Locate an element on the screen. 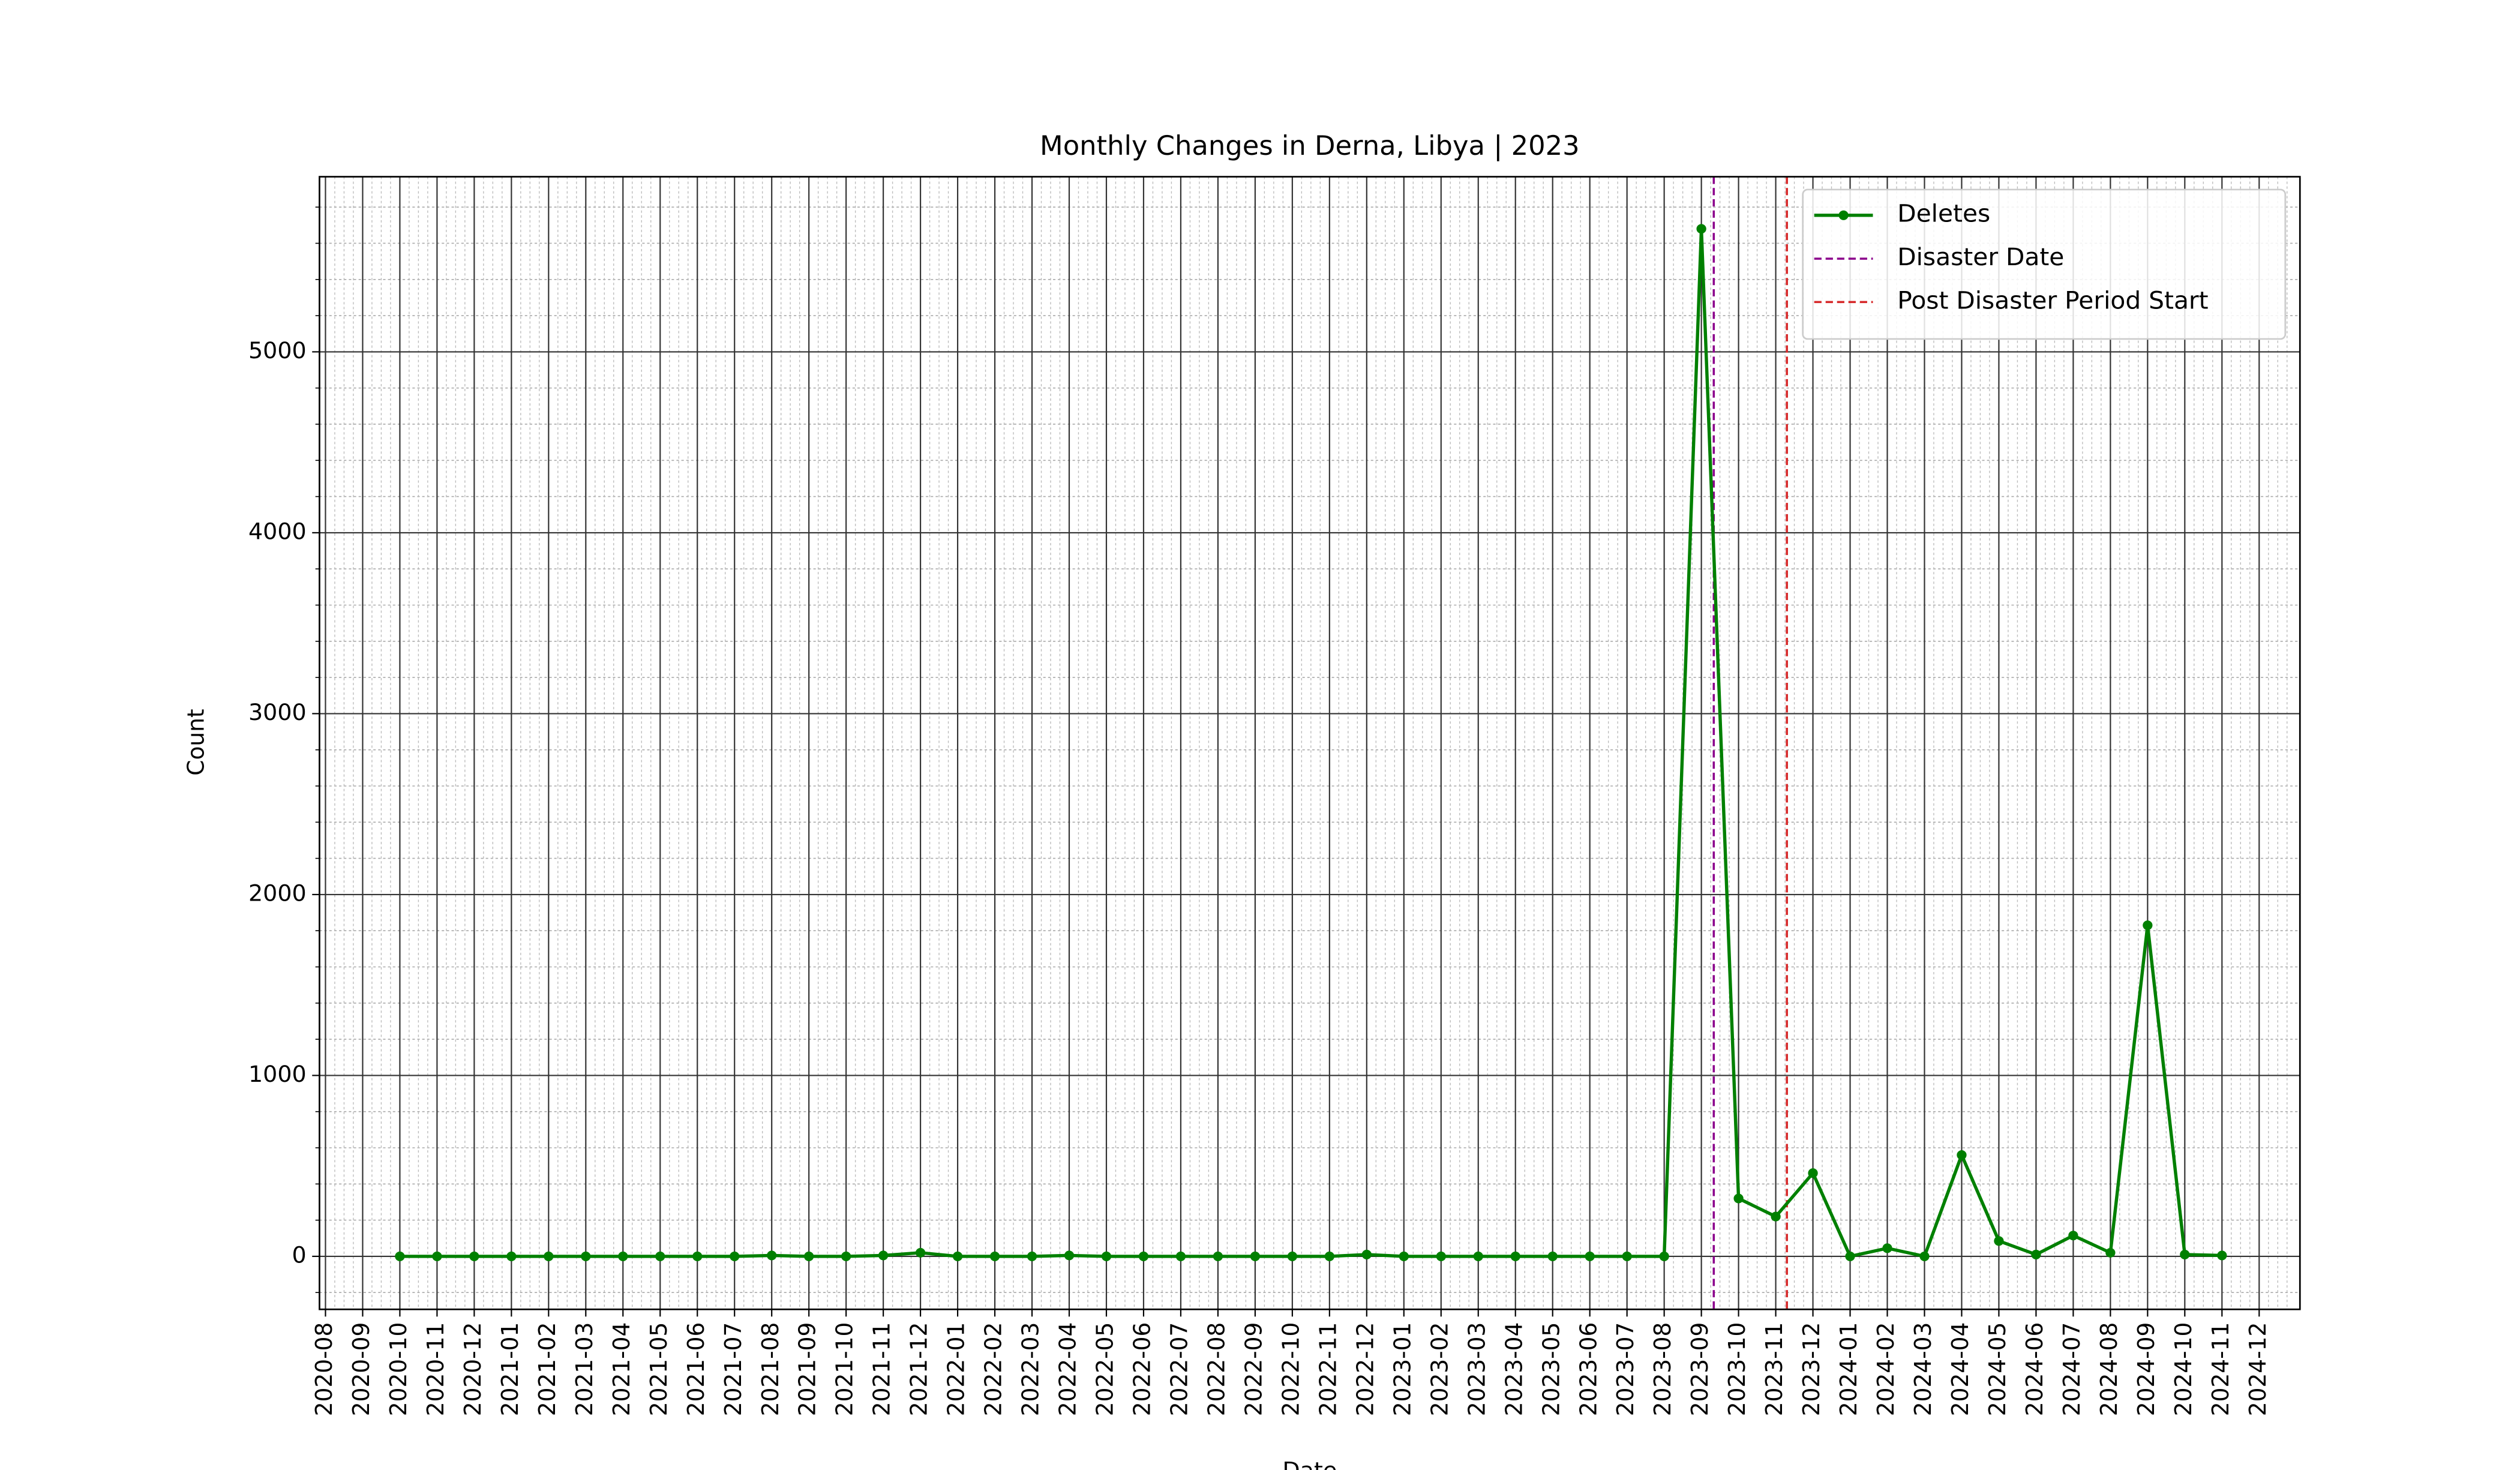 This screenshot has width=2520, height=1470. legend-box is located at coordinates (2044, 264).